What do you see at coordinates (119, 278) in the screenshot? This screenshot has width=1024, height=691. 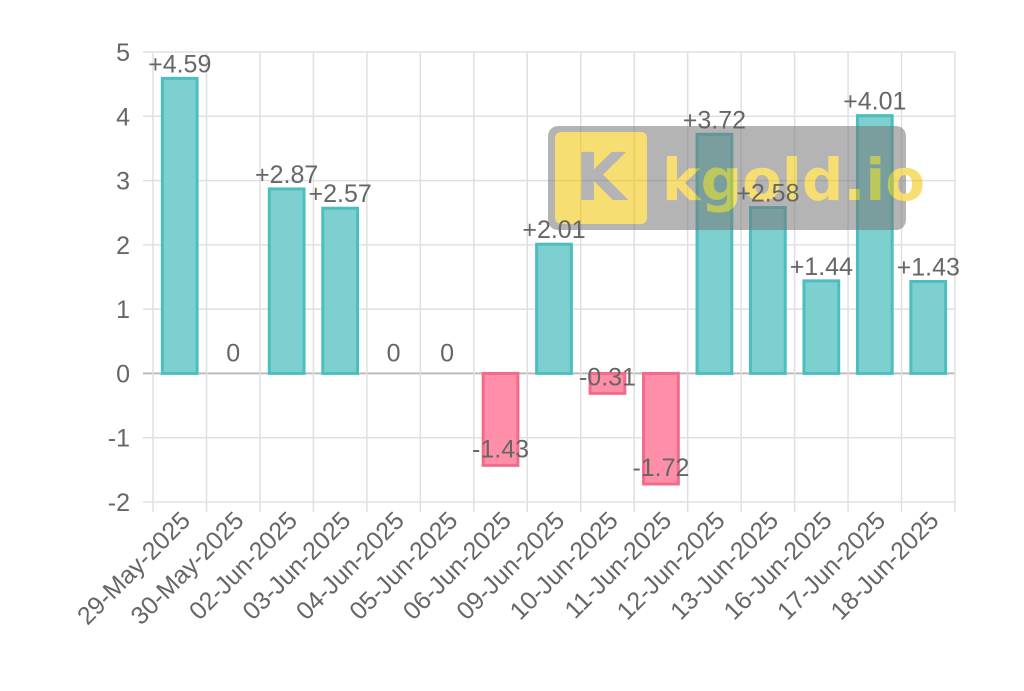 I see `y-axis-tick-labels: 5 4 3 2 1 0 -1 -2` at bounding box center [119, 278].